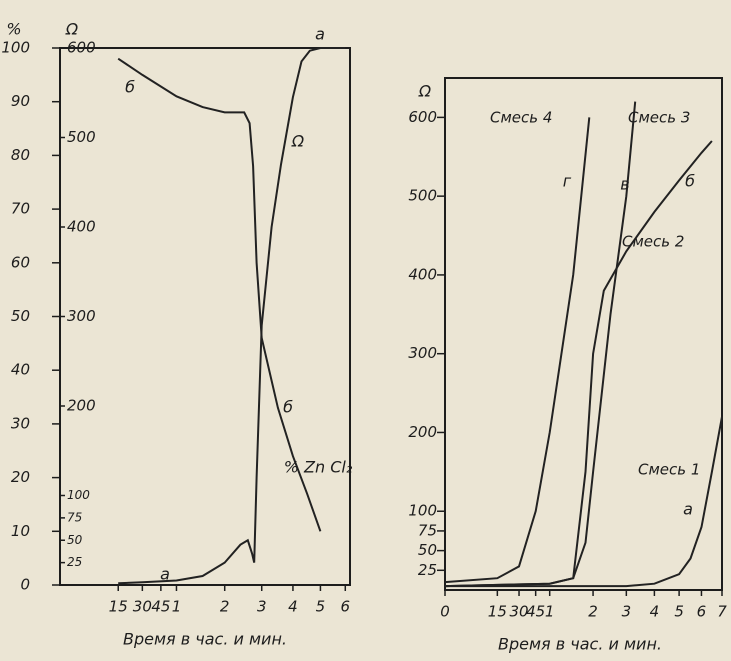  I want to click on x-tick-label: 7, so click(722, 612).